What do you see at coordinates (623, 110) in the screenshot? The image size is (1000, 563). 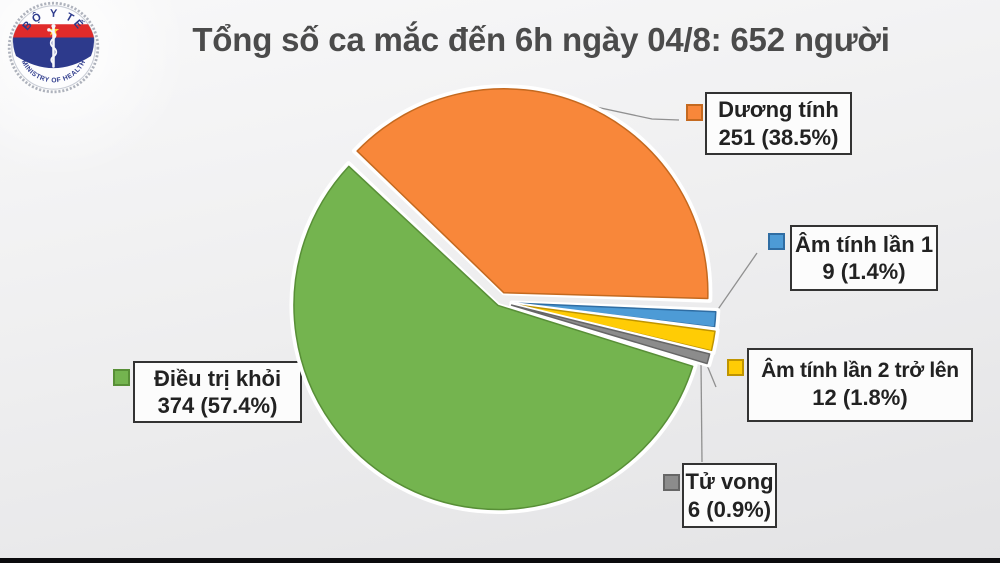 I see `leader-line-positive` at bounding box center [623, 110].